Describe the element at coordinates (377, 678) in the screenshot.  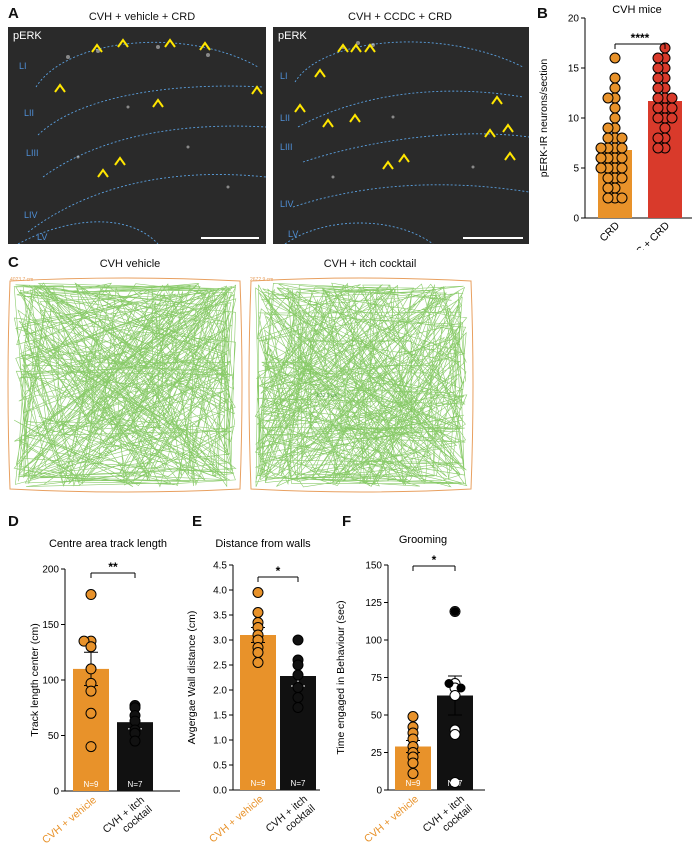
I see `y-tick-label: 75` at that location.